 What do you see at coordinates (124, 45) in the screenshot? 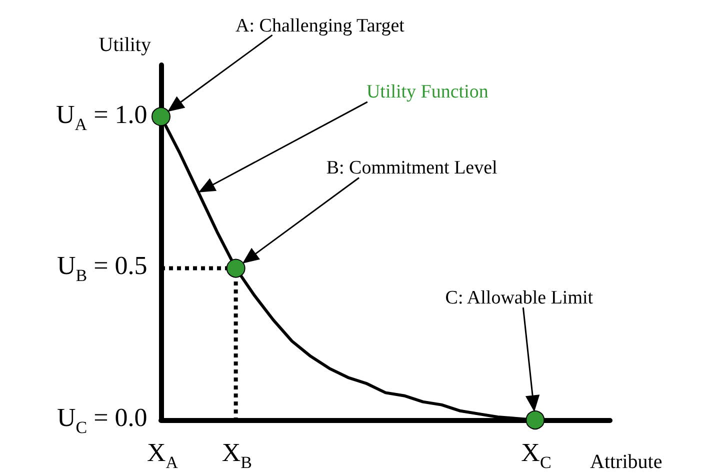
I see `y-axis-title: Utility` at bounding box center [124, 45].